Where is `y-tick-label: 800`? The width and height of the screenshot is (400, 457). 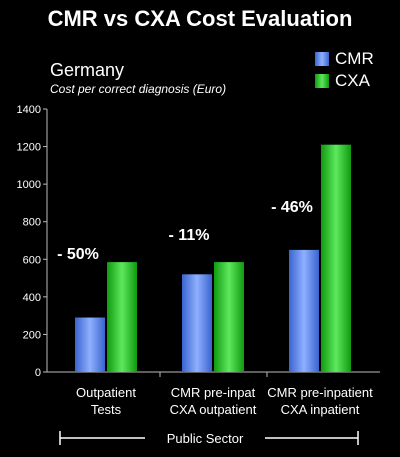
y-tick-label: 800 is located at coordinates (32, 223).